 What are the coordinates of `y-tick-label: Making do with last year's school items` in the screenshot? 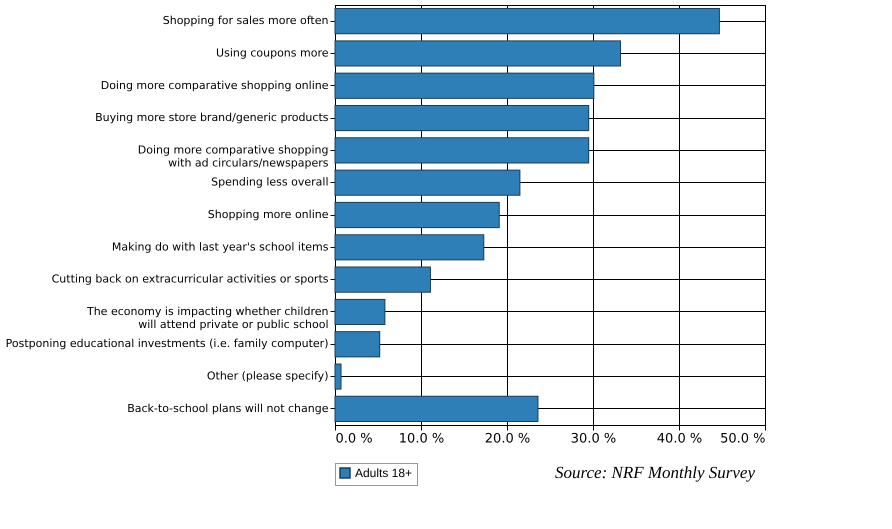 It's located at (220, 247).